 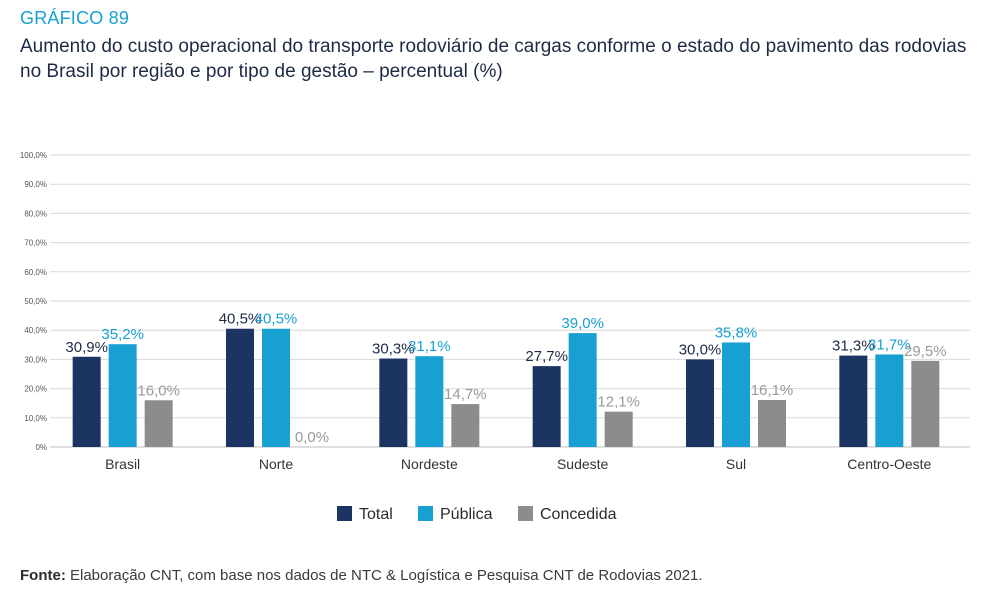 What do you see at coordinates (35, 359) in the screenshot?
I see `y-tick-label: 30,0%` at bounding box center [35, 359].